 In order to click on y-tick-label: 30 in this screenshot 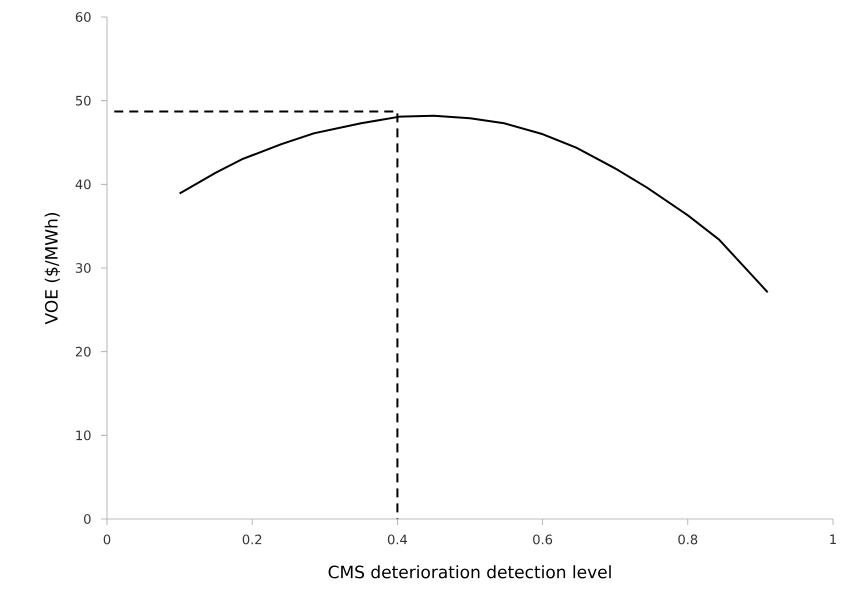, I will do `click(83, 268)`.